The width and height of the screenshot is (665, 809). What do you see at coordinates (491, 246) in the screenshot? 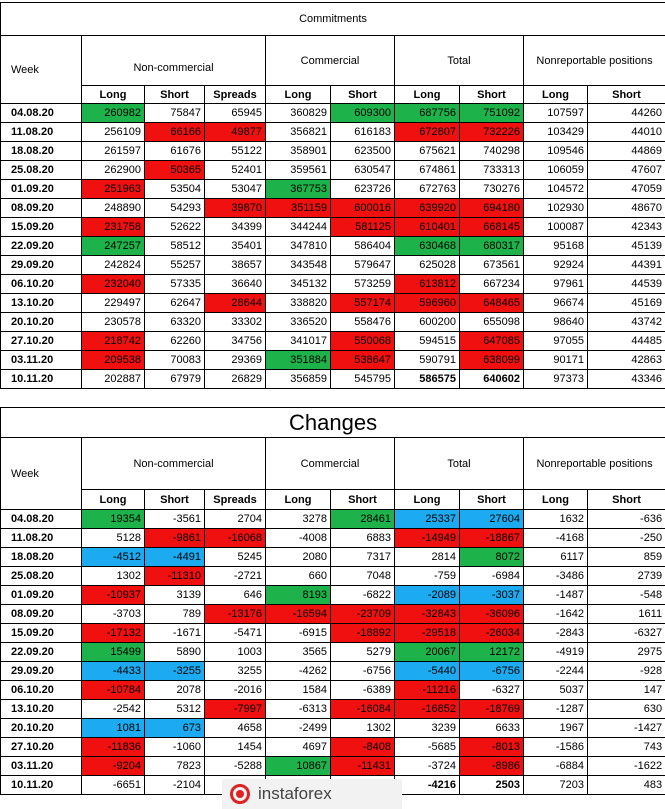
I see `value-cell: 680317` at bounding box center [491, 246].